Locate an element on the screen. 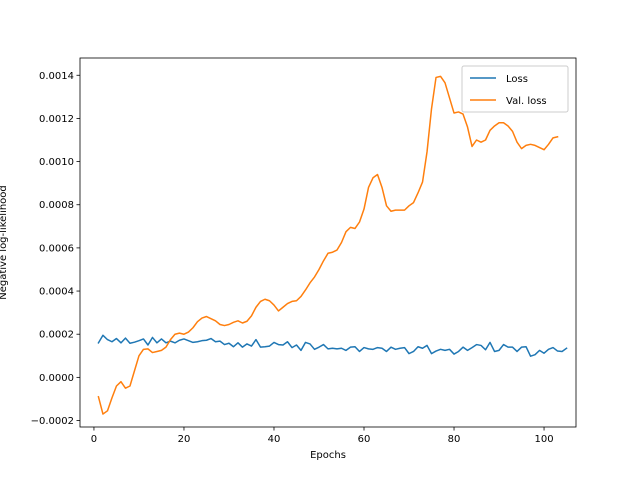 The height and width of the screenshot is (480, 640). x-tick-label: 100 is located at coordinates (543, 439).